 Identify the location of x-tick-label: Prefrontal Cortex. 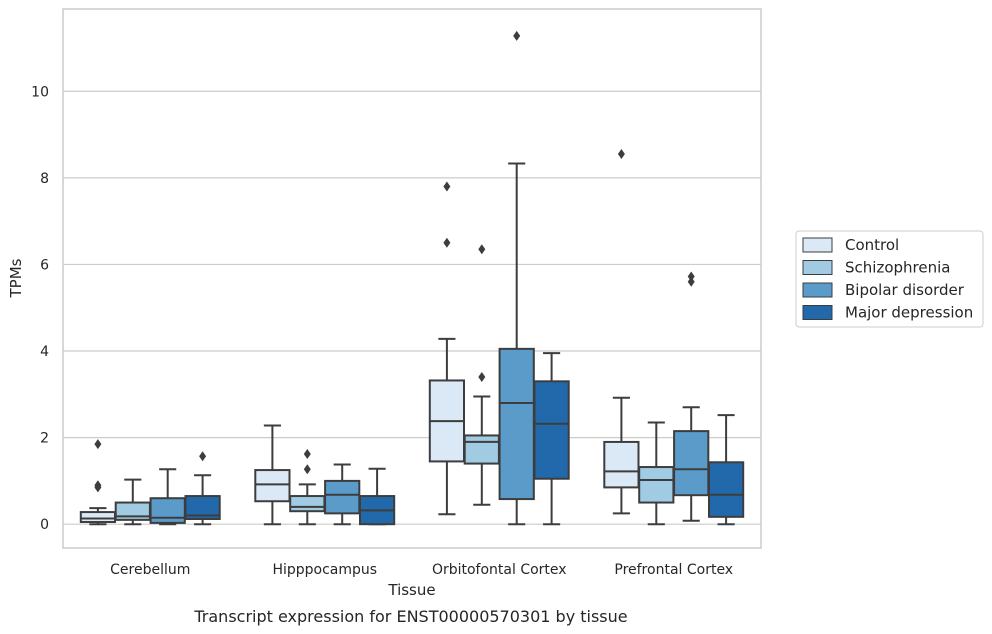
(673, 570).